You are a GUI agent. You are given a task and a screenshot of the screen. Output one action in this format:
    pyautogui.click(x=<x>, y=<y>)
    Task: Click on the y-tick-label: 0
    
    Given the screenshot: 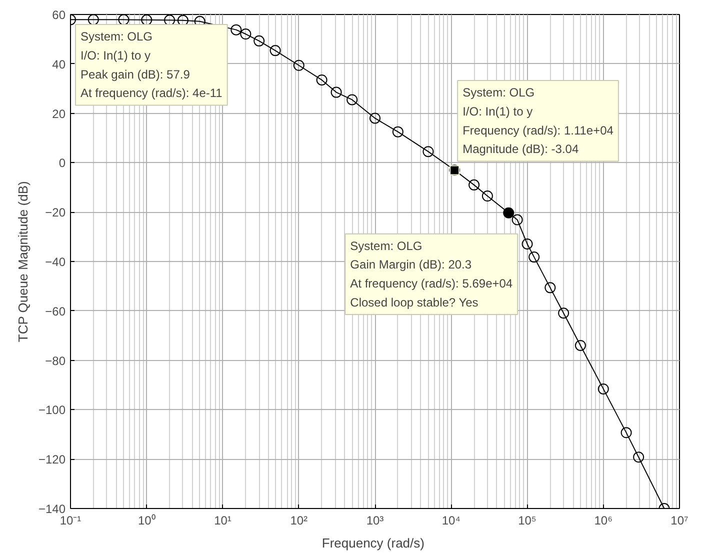 What is the action you would take?
    pyautogui.click(x=62, y=163)
    